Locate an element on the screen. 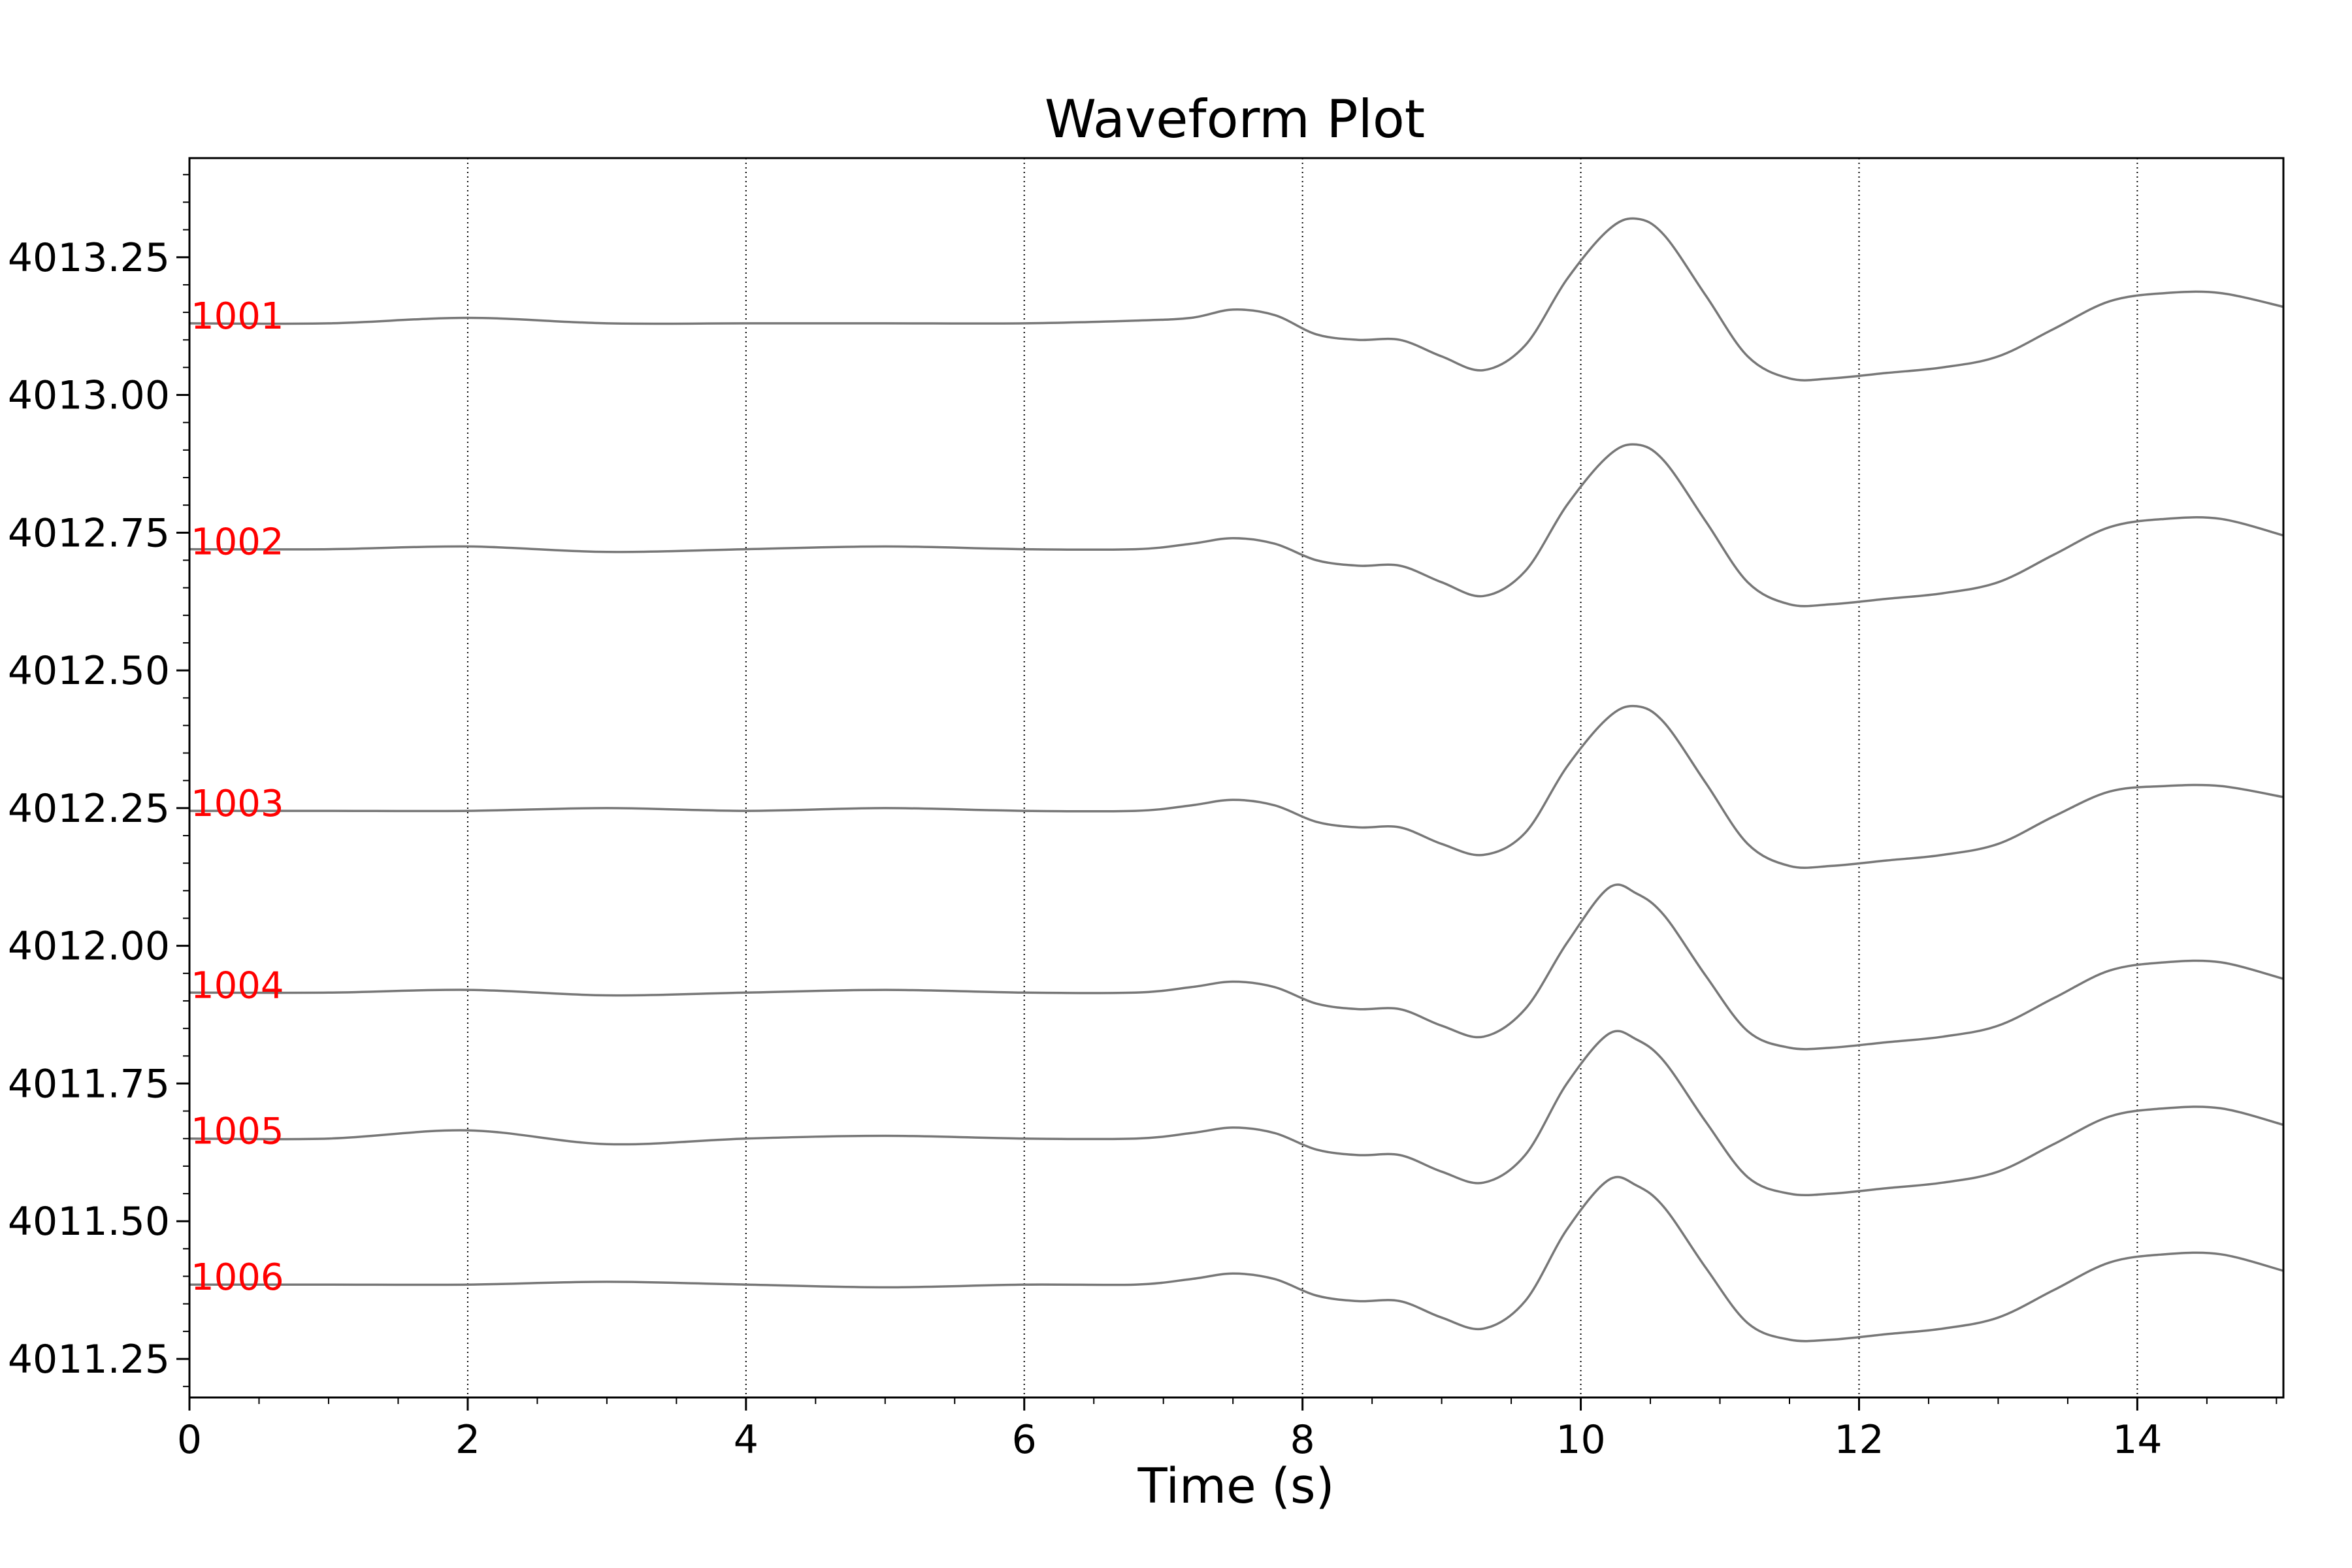 This screenshot has width=2352, height=1568. y-tick-label: 4012.75 is located at coordinates (89, 533).